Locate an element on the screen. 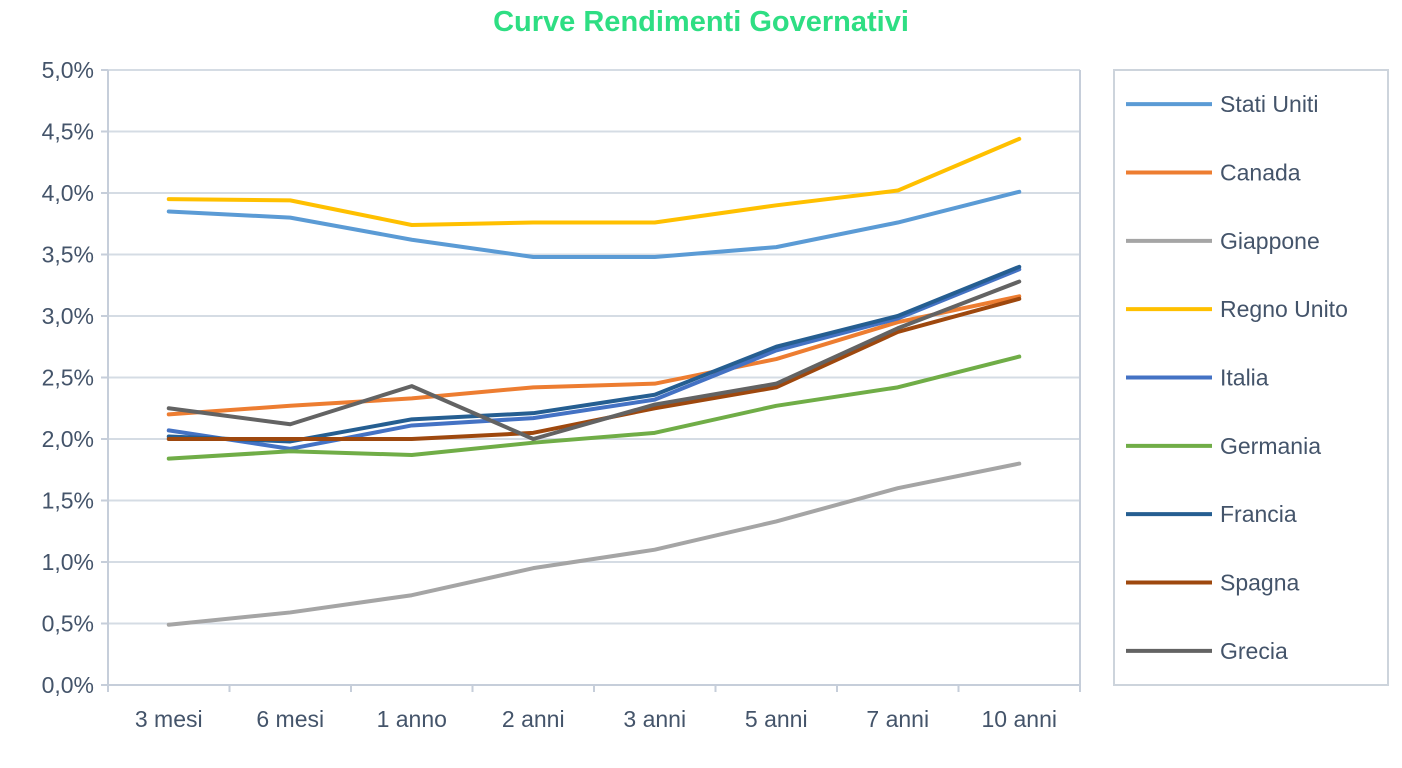 The image size is (1402, 768). x-axis-tick-label-6-mesi: 6 mesi is located at coordinates (290, 719).